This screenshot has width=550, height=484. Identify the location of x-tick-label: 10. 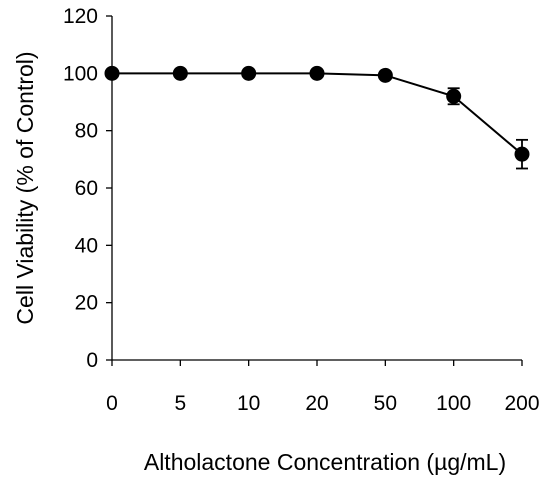
(248, 403).